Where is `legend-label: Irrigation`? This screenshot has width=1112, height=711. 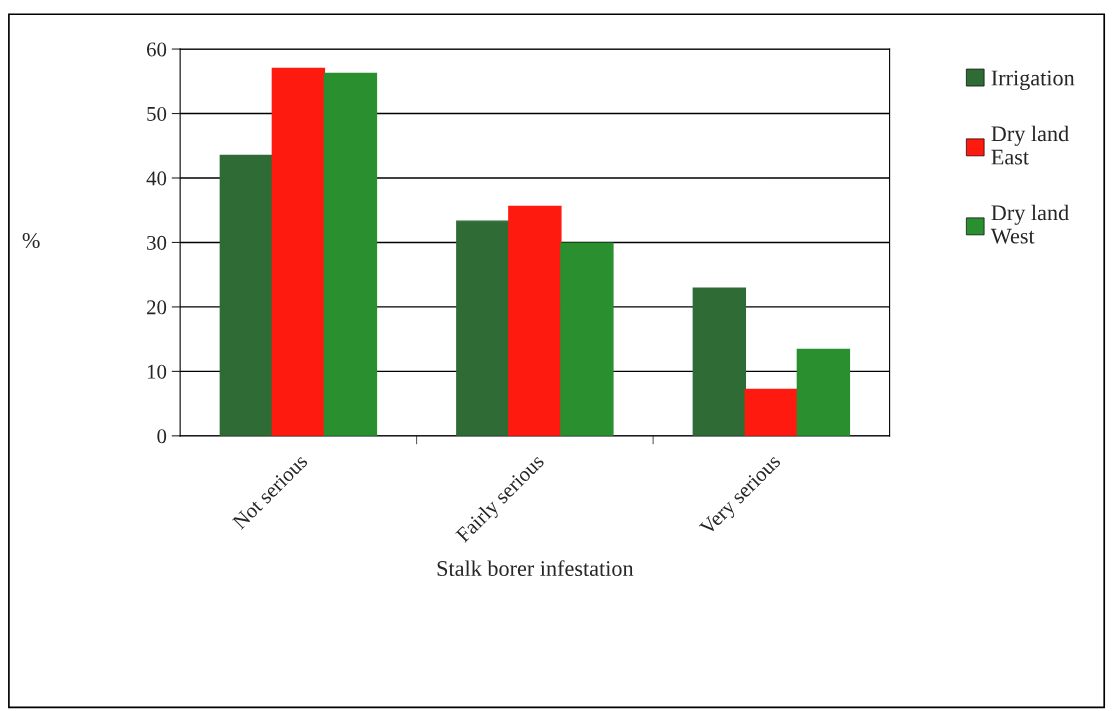
legend-label: Irrigation is located at coordinates (1033, 80).